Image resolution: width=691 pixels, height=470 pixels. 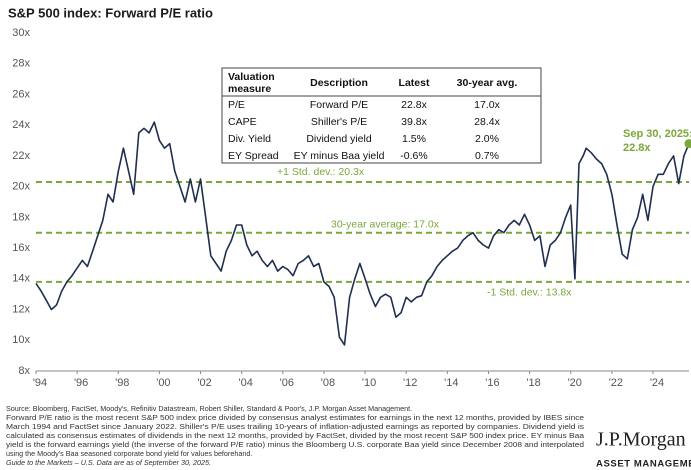 I want to click on table-cell: -0.6%, so click(x=413, y=156).